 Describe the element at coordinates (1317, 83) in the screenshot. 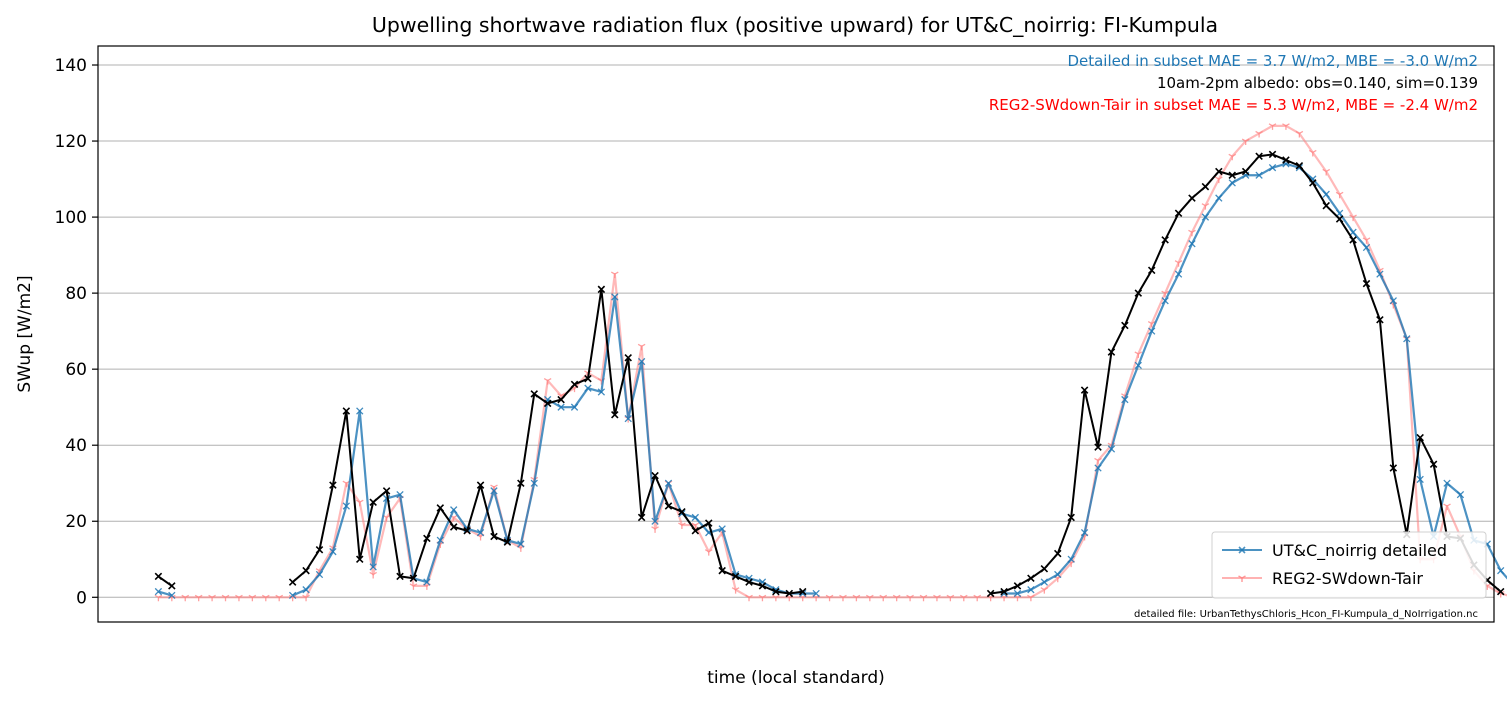

I see `annotation-albedo: 10am-2pm albedo: obs=0.140, sim=0.139` at that location.